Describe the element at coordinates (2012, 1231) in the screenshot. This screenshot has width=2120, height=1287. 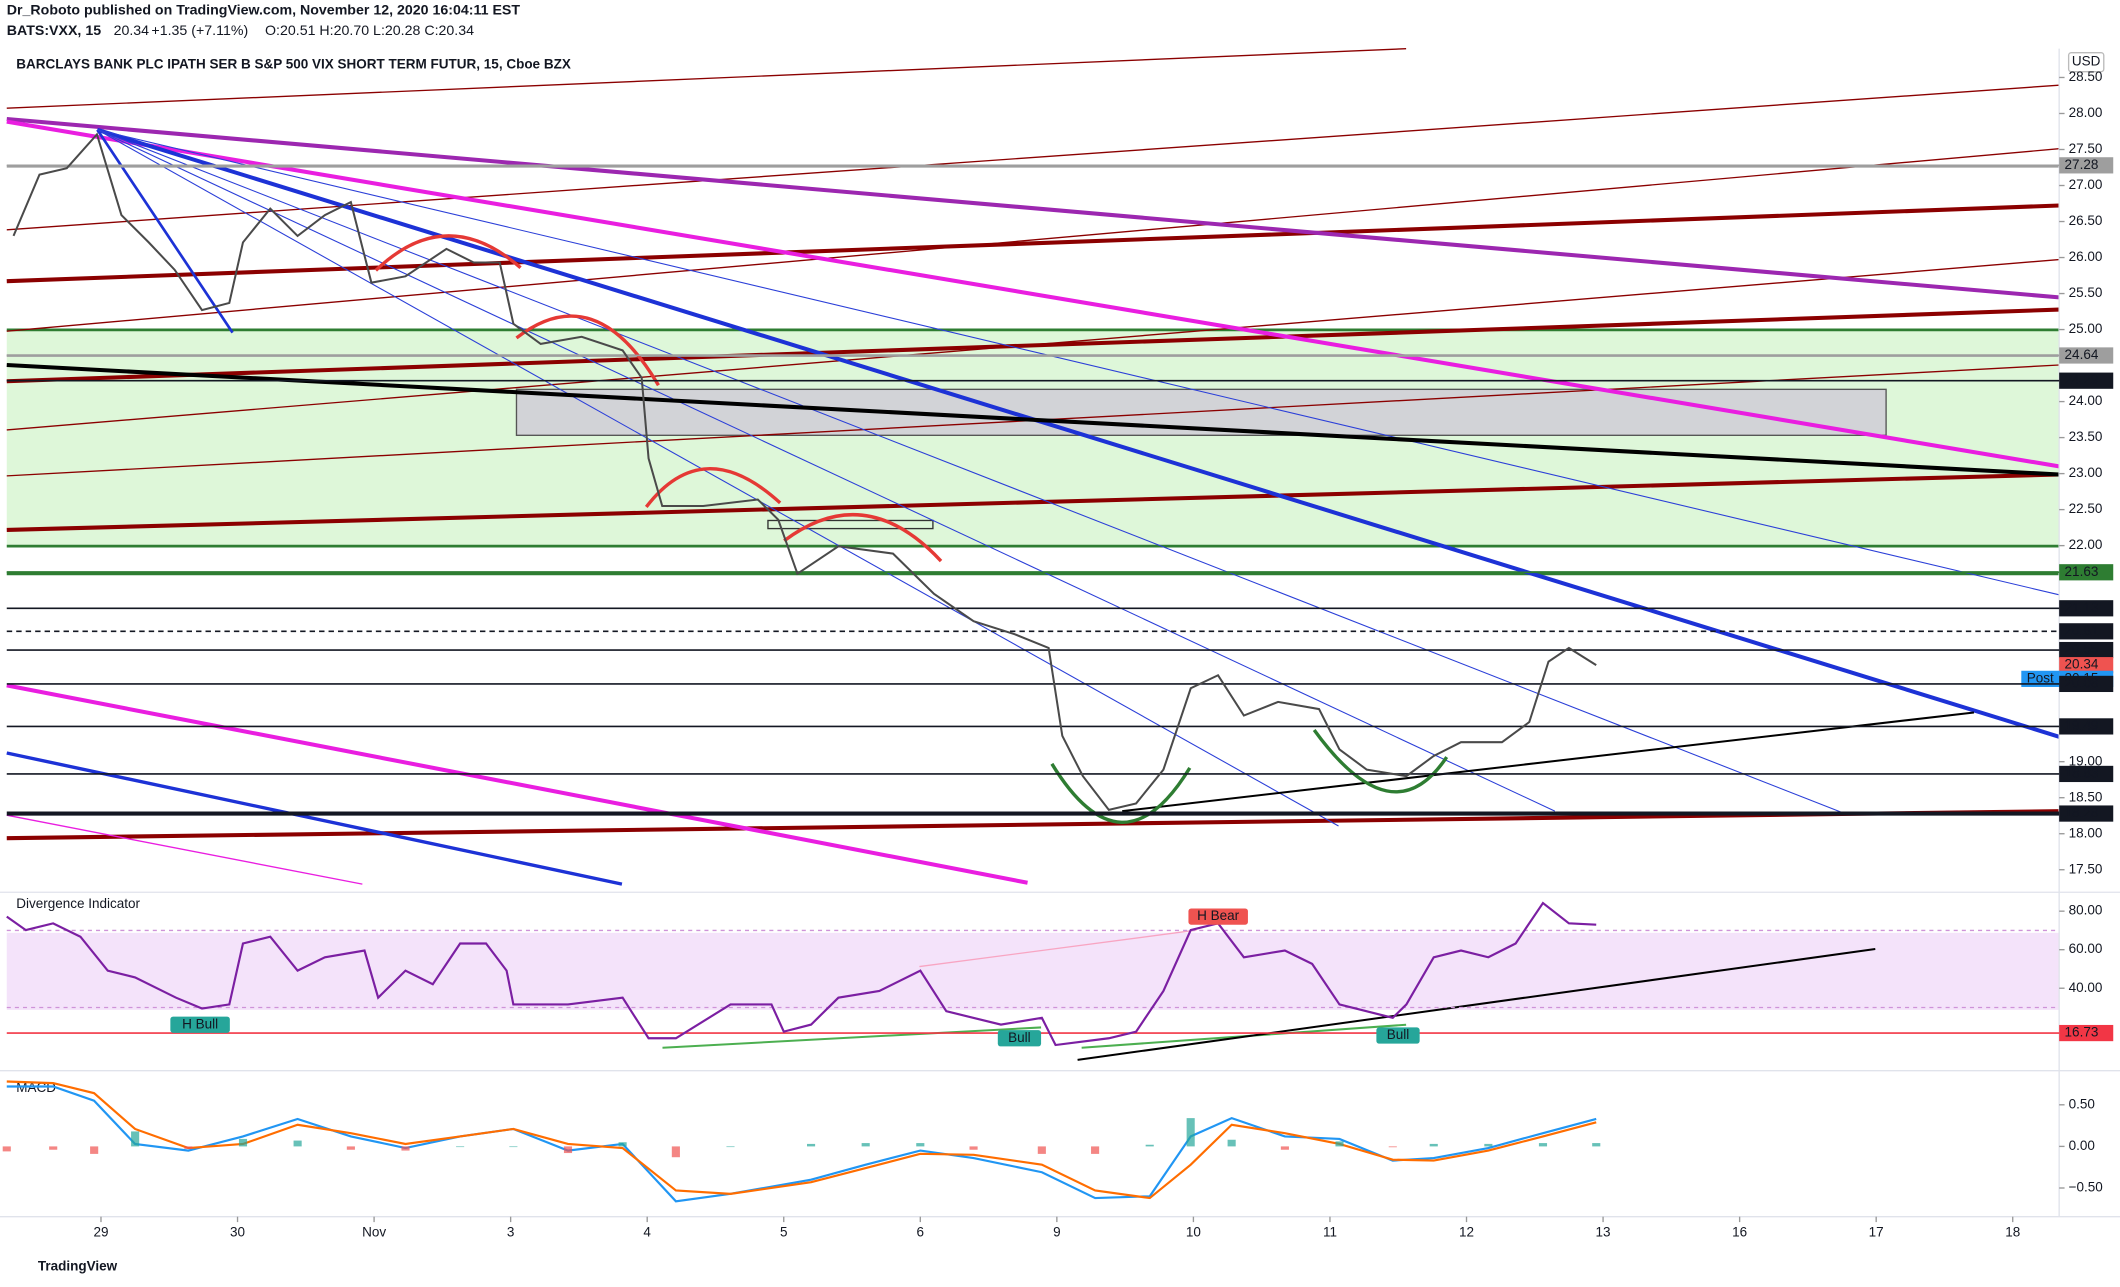
I see `x-tick-label: 18` at that location.